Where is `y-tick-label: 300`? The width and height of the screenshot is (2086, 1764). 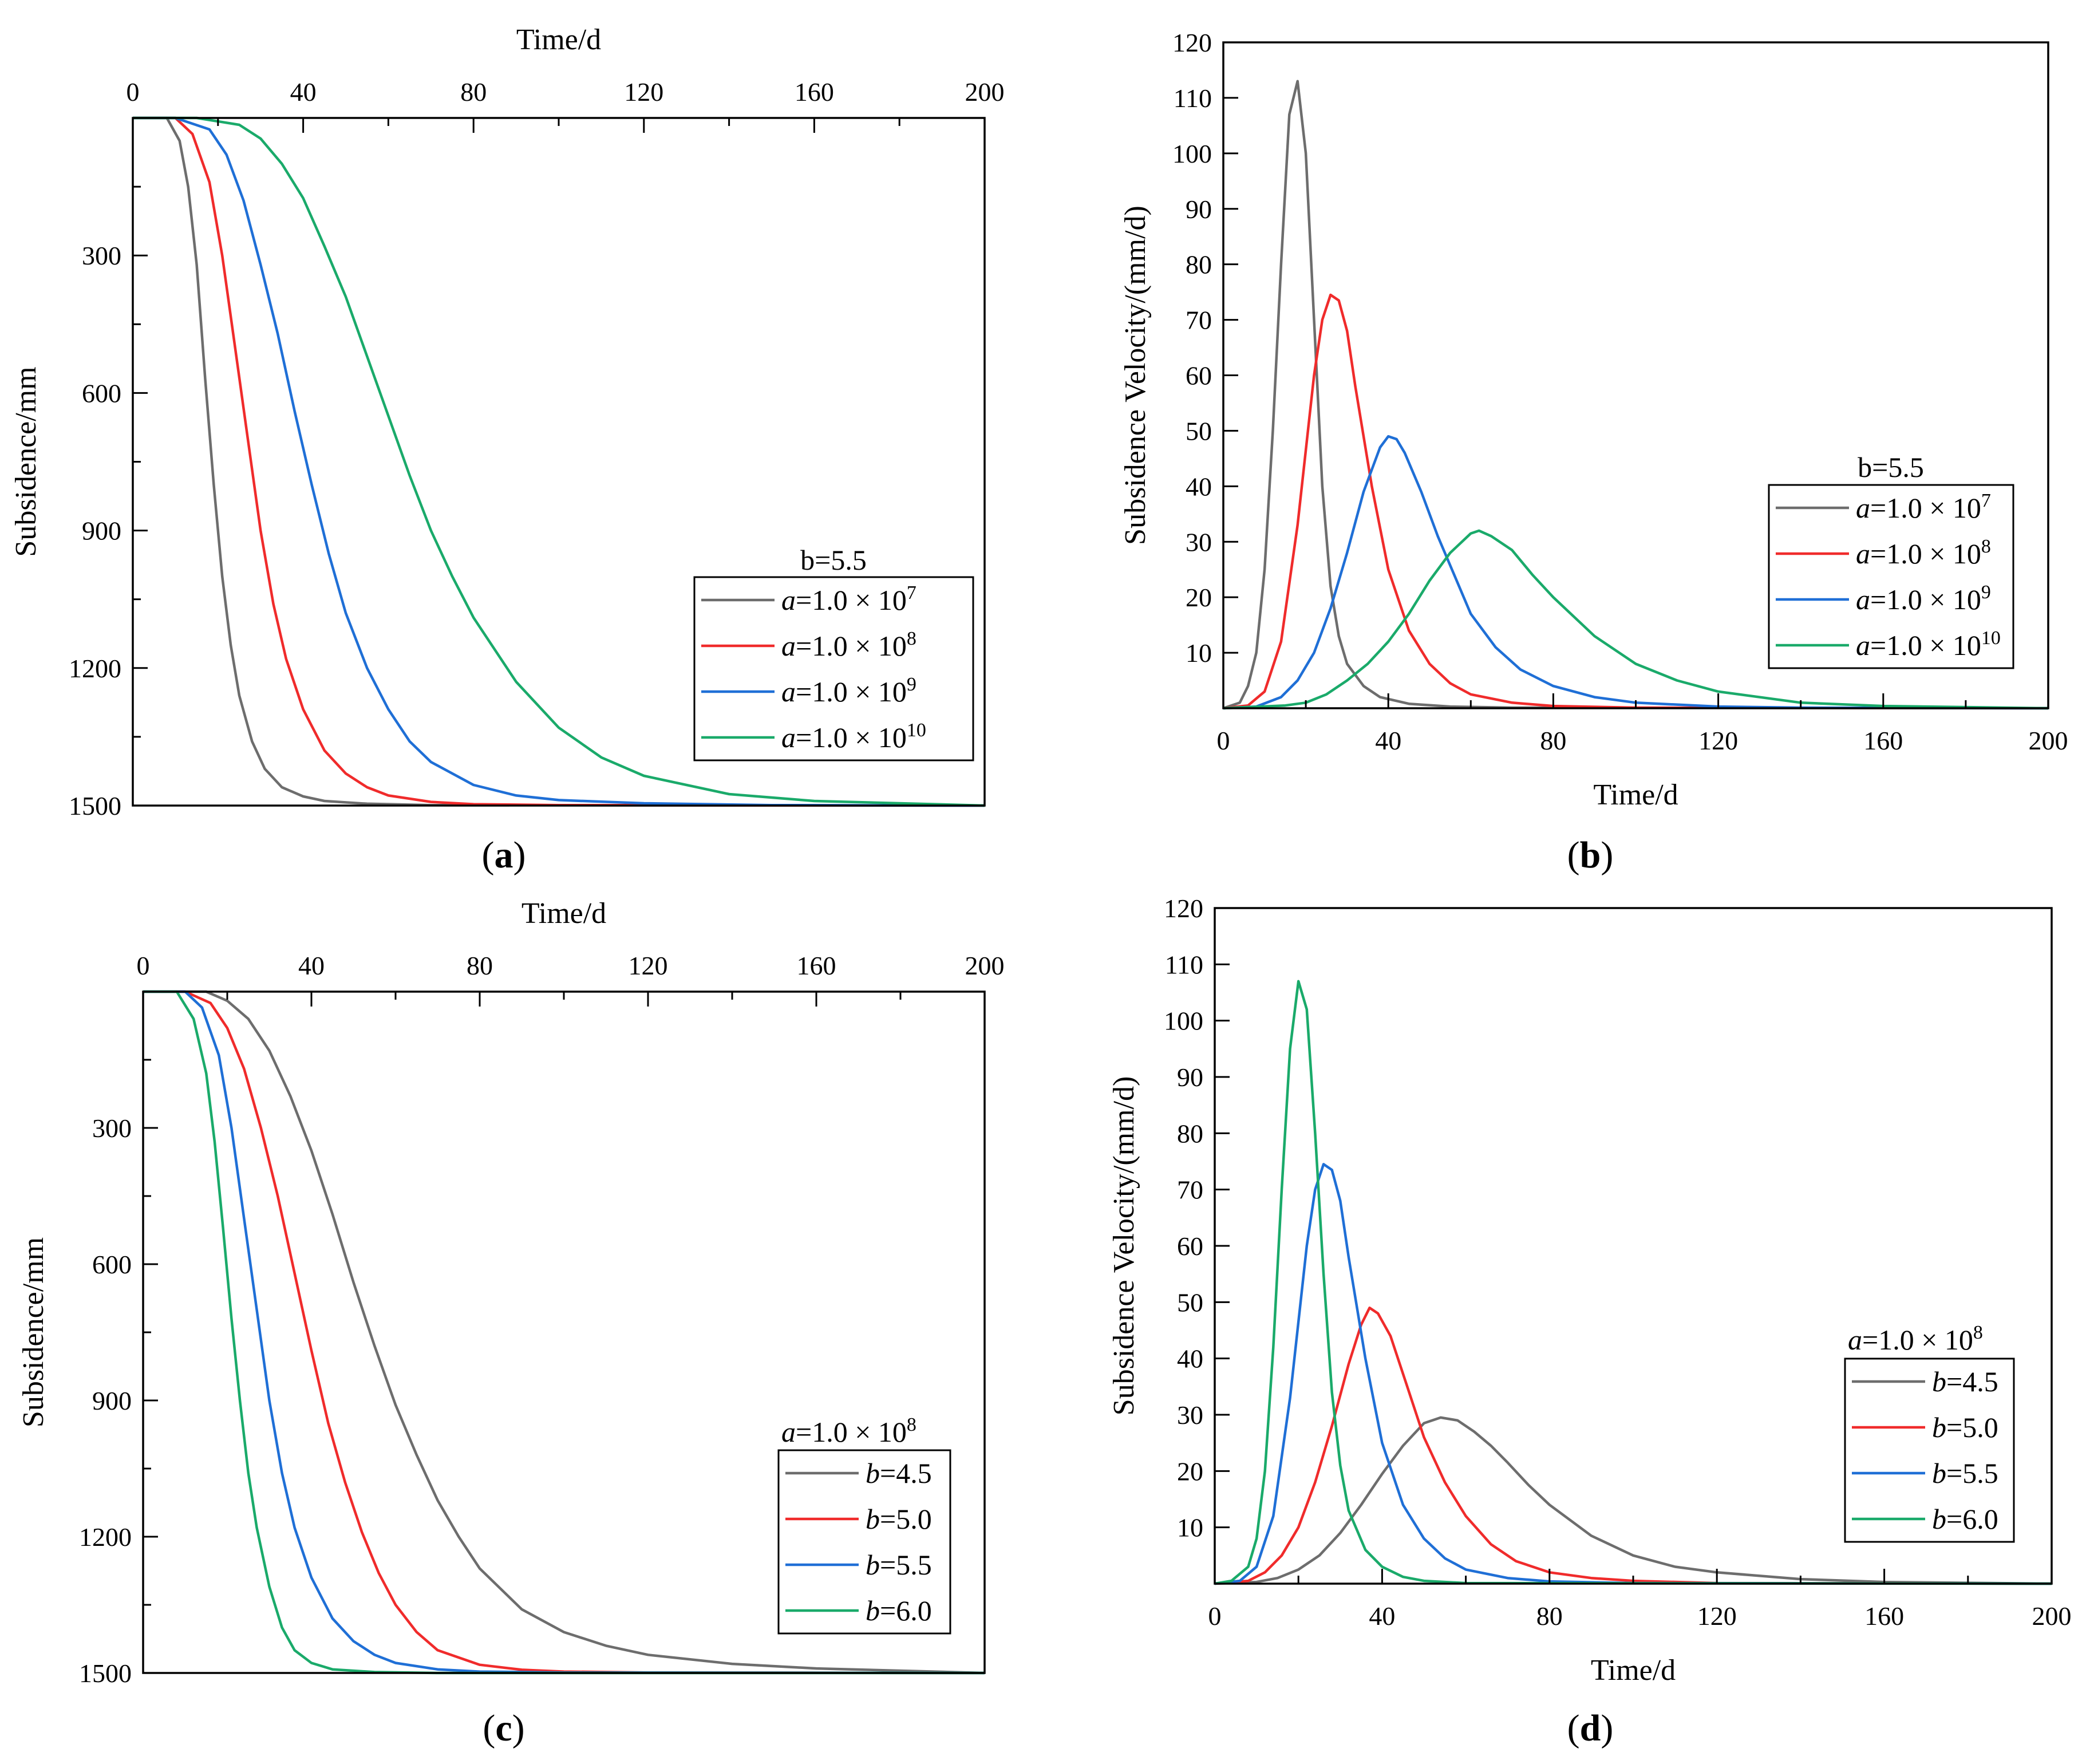
y-tick-label: 300 is located at coordinates (112, 1128).